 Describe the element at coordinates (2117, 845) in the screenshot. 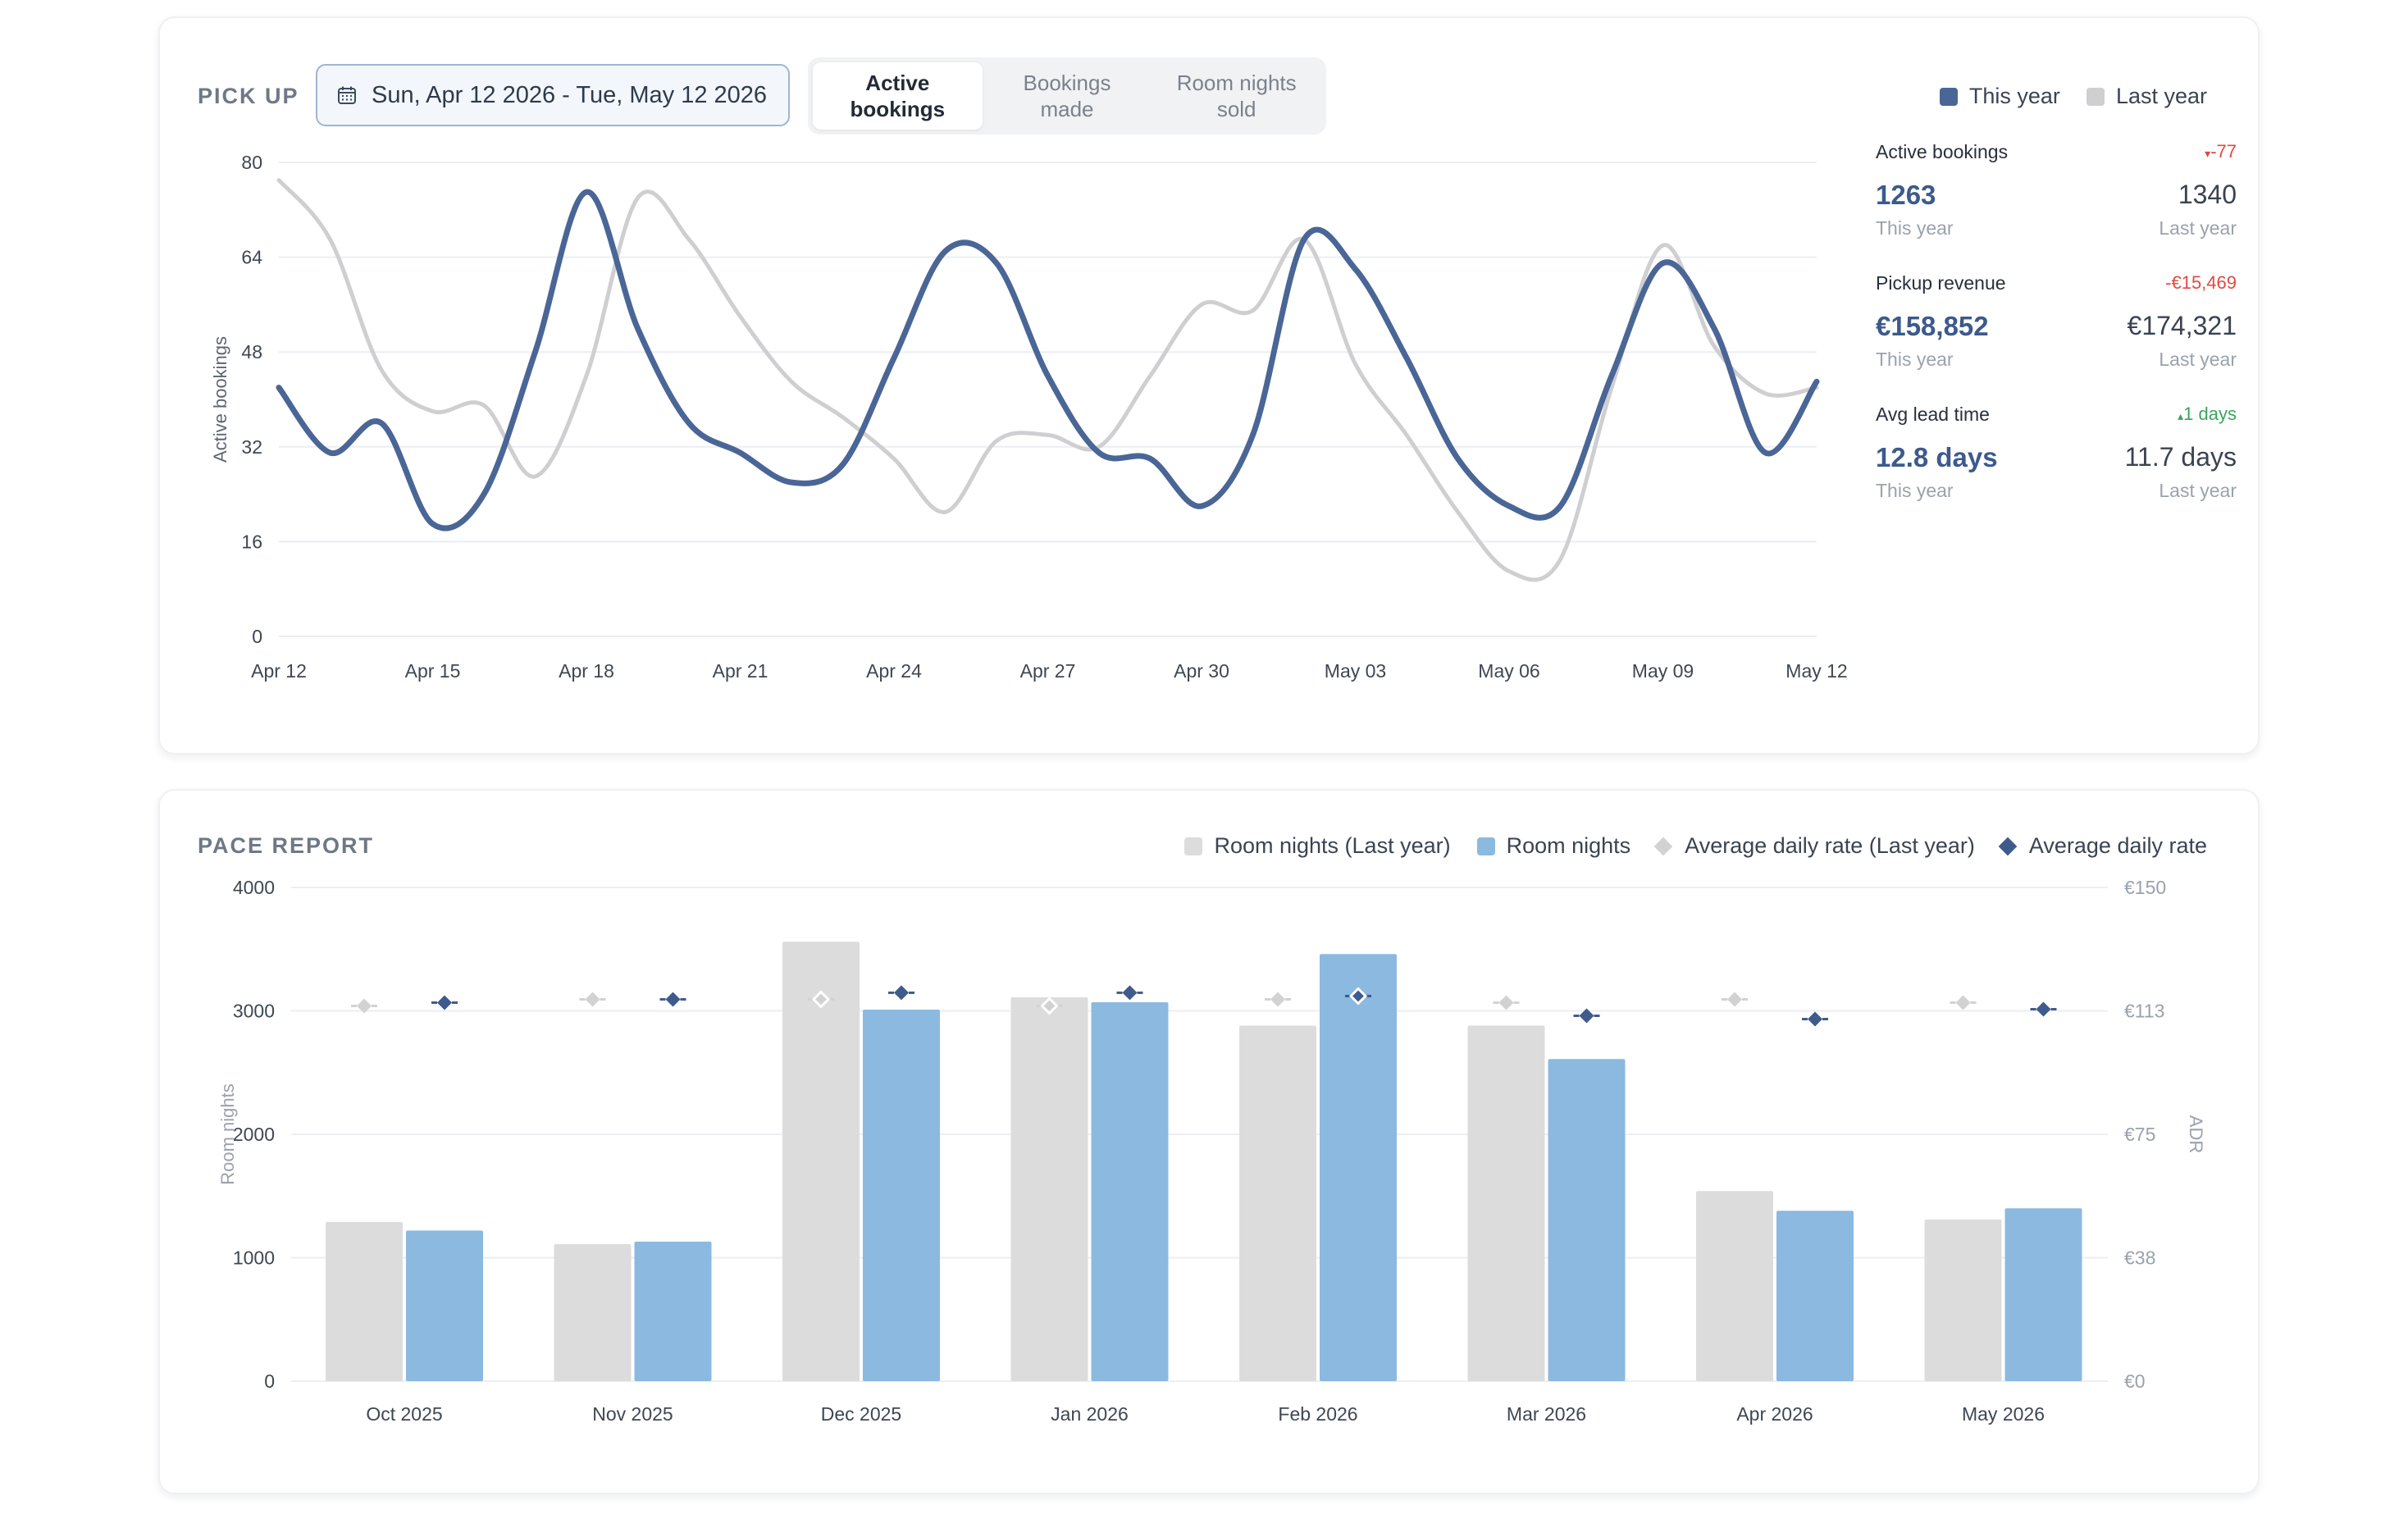

I see `legend-label: Average daily rate` at that location.